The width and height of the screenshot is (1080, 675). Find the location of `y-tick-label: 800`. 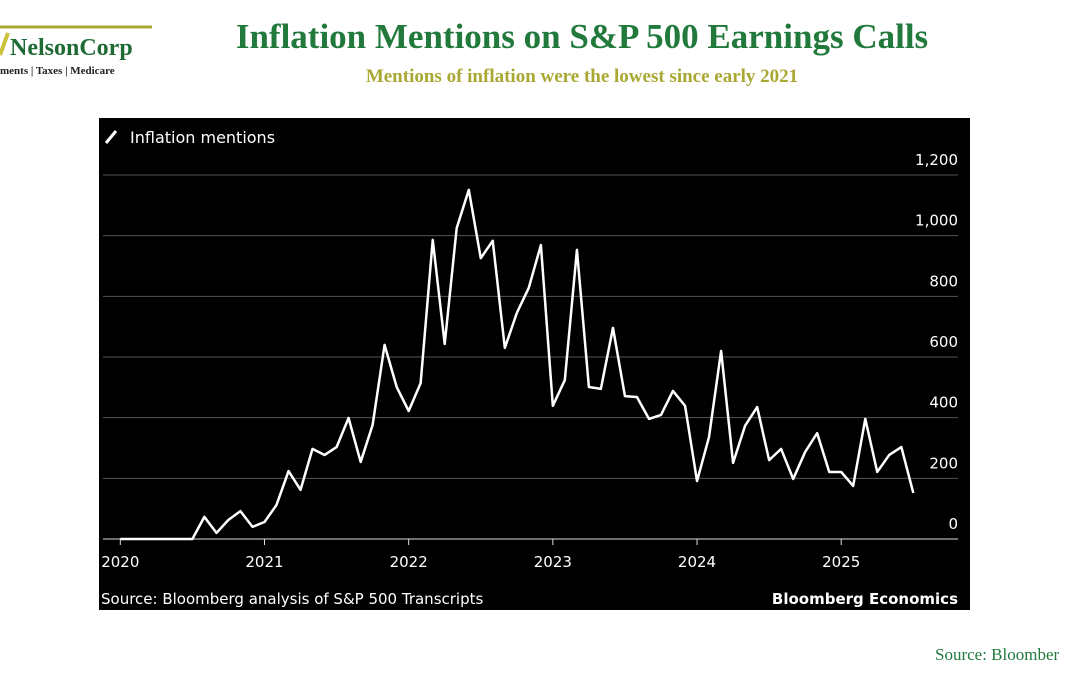

y-tick-label: 800 is located at coordinates (943, 281).